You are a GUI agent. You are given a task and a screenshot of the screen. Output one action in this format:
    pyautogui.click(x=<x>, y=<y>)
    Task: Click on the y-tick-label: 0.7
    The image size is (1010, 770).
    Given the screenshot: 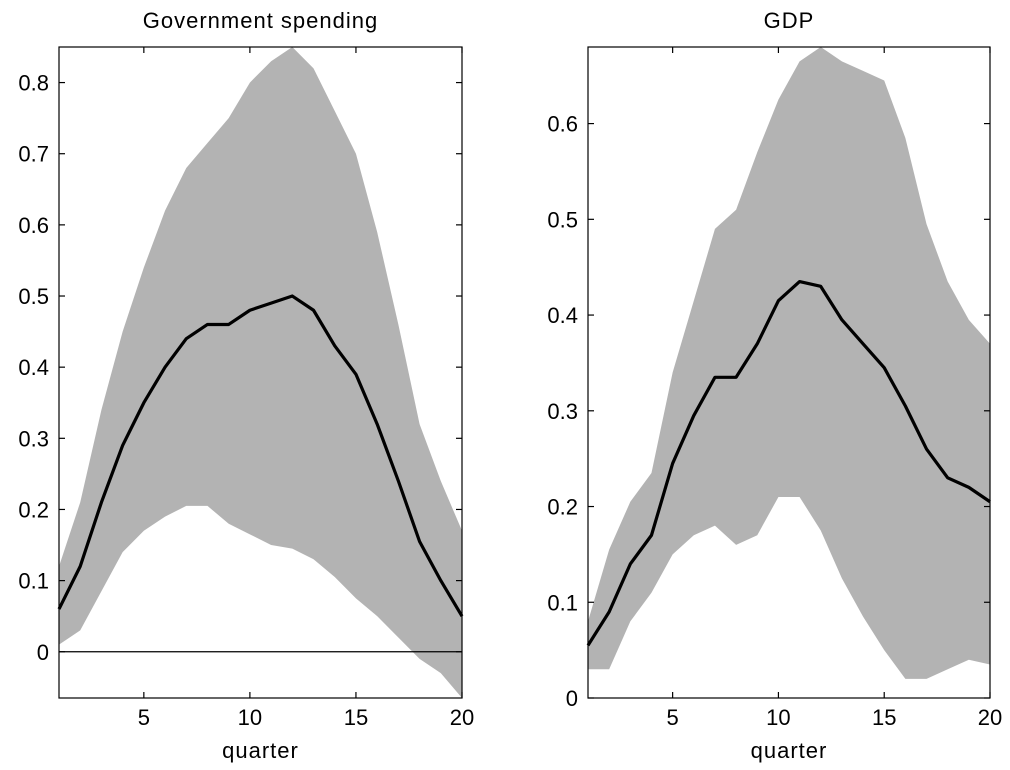 What is the action you would take?
    pyautogui.click(x=33, y=154)
    